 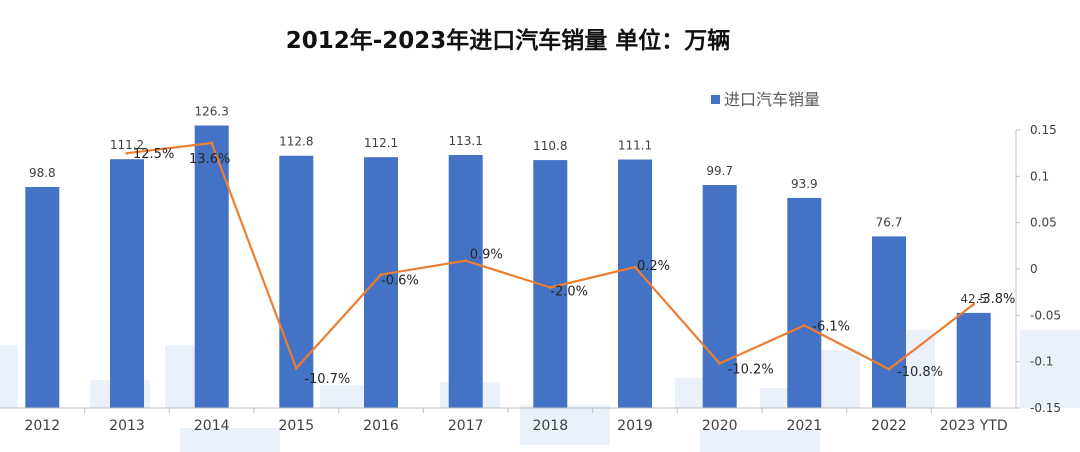 I want to click on bar-2019, so click(x=635, y=283).